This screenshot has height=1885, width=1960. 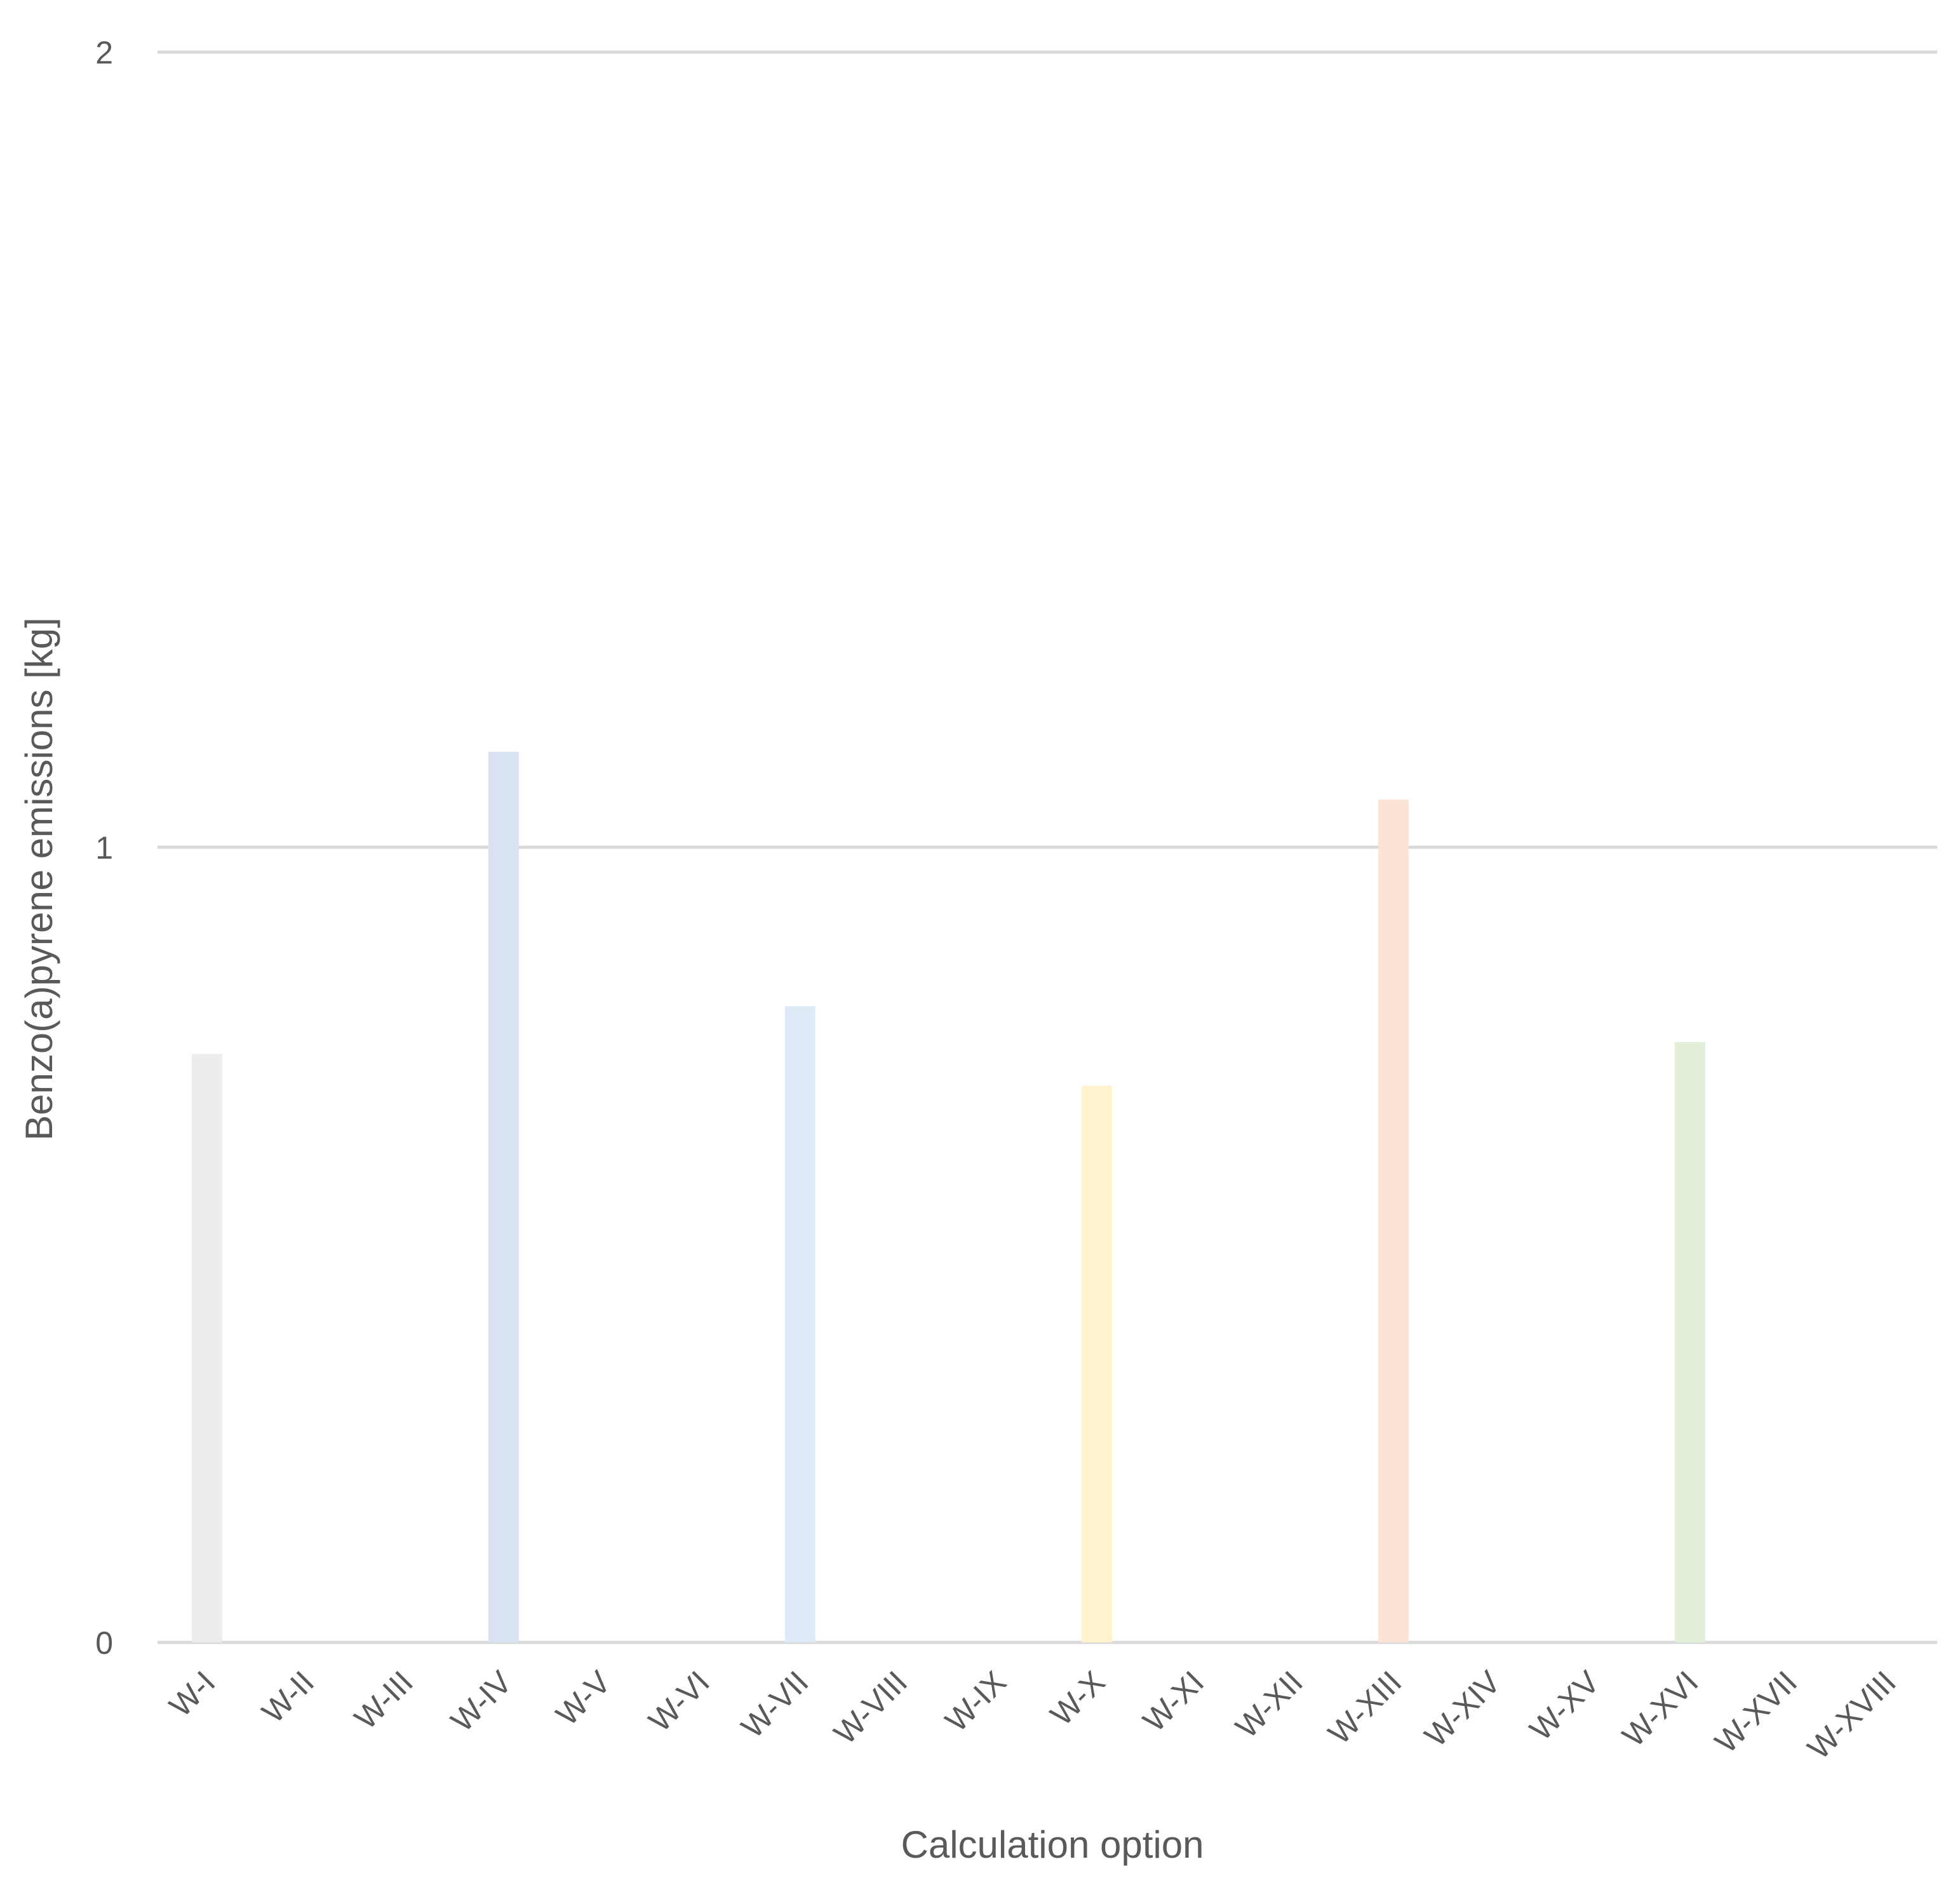 I want to click on x-tick-label: W-IX, so click(x=975, y=1702).